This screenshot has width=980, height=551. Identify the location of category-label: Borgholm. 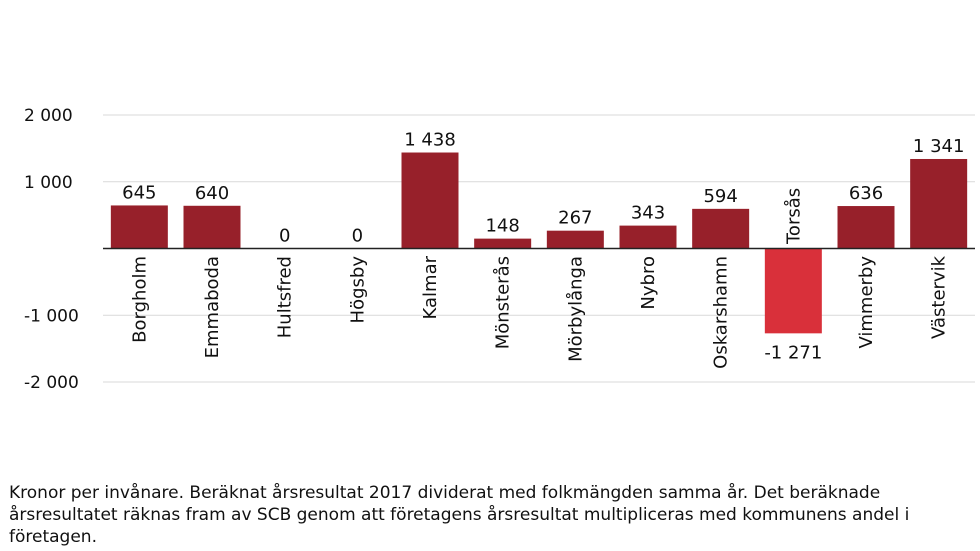
(139, 299).